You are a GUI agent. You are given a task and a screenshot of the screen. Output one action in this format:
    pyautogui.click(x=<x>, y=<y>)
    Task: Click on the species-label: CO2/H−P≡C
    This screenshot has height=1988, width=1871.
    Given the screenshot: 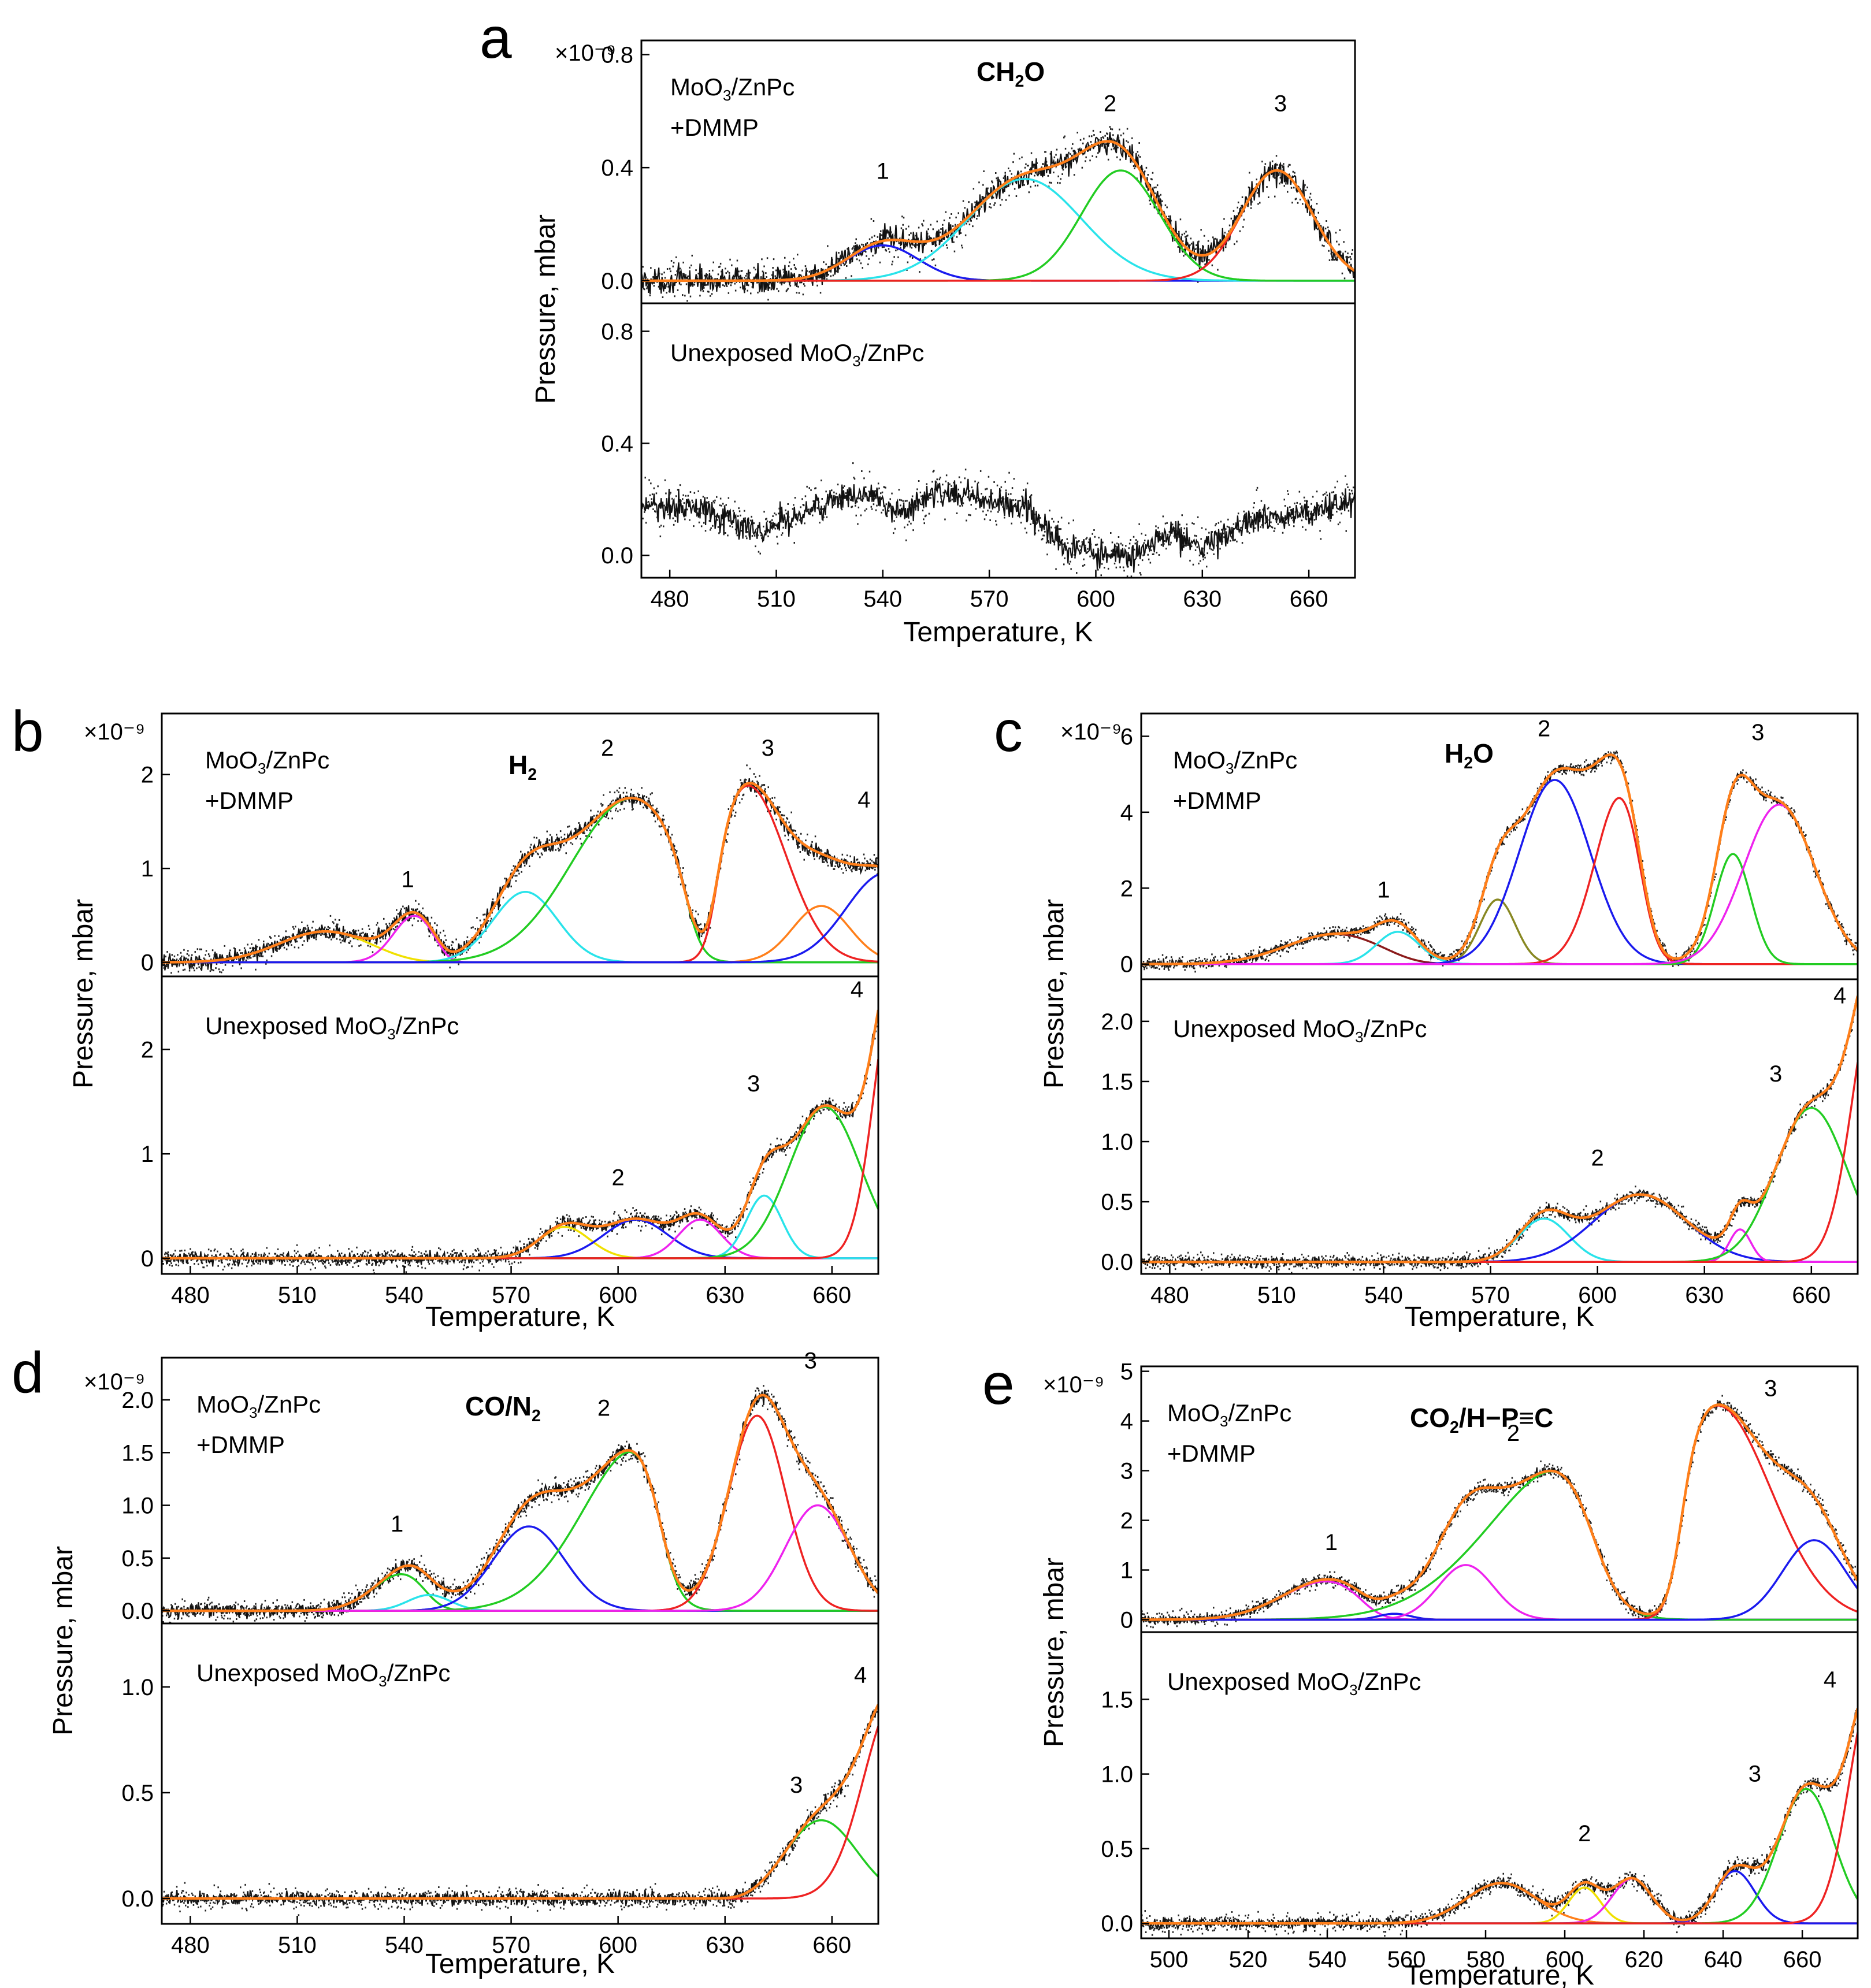 What is the action you would take?
    pyautogui.click(x=1481, y=1420)
    